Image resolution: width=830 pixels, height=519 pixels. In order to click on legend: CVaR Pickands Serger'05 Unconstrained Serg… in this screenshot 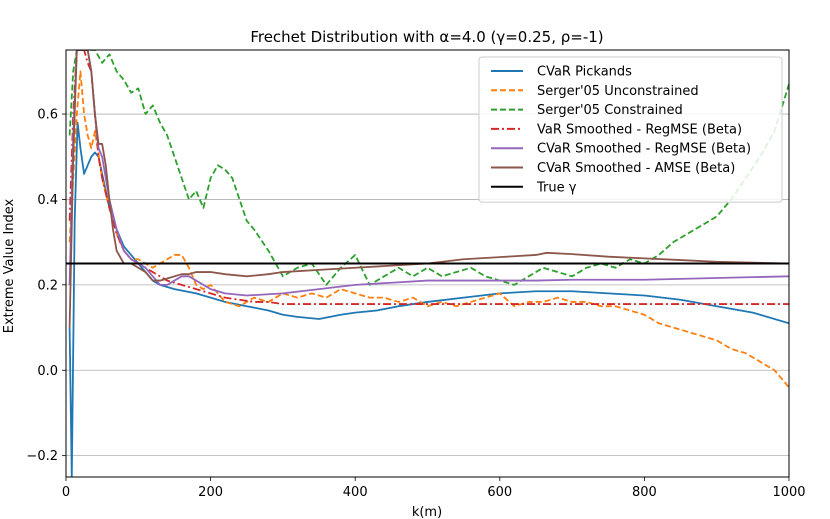, I will do `click(630, 129)`.